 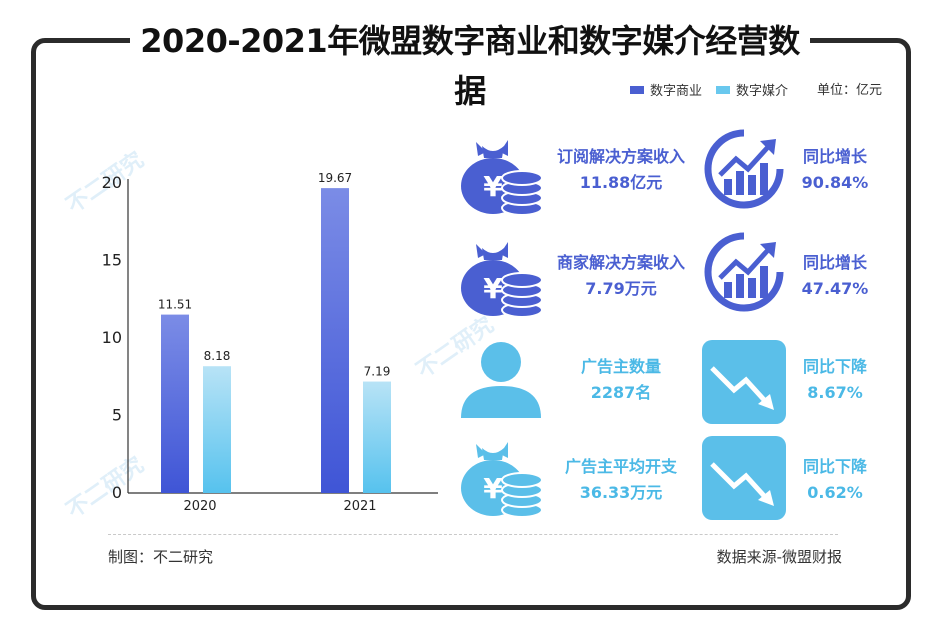 I want to click on legend-item: 数字媒介, so click(x=751, y=89).